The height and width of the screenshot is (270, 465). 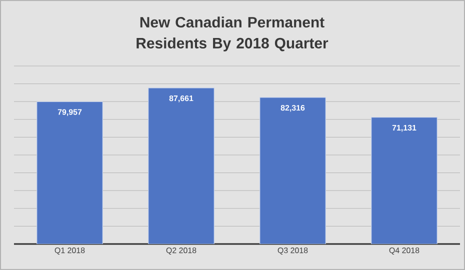 What do you see at coordinates (232, 34) in the screenshot?
I see `chart-title: New Canadian Permanent Residents By 2018 Quarter` at bounding box center [232, 34].